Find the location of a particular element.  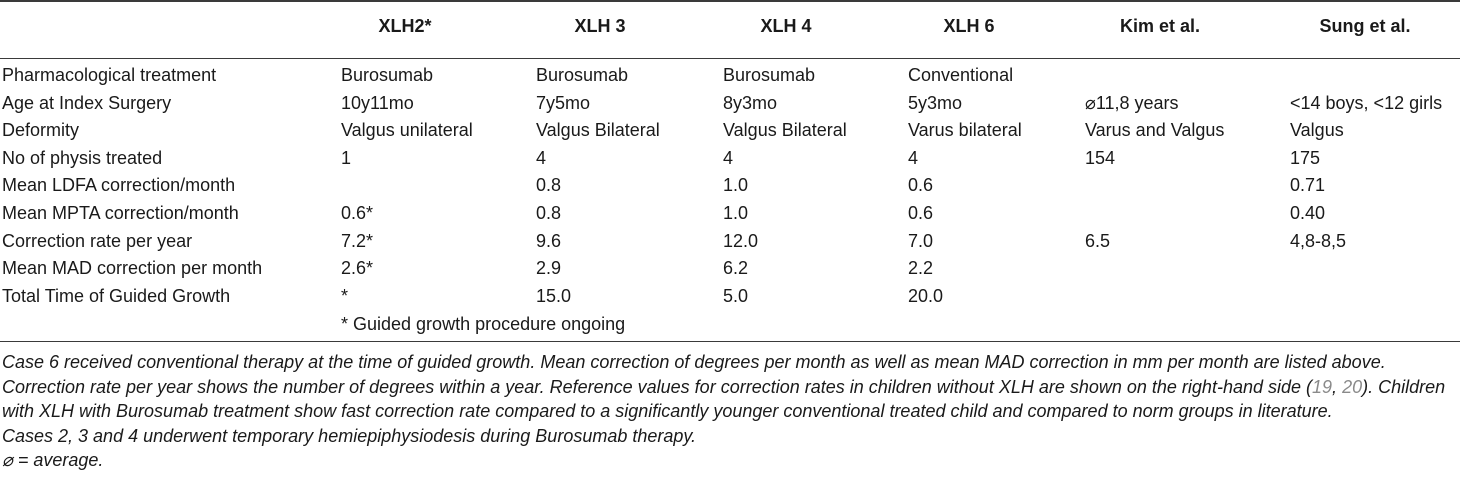

table-cell: Varus and Valgus is located at coordinates (1155, 130).